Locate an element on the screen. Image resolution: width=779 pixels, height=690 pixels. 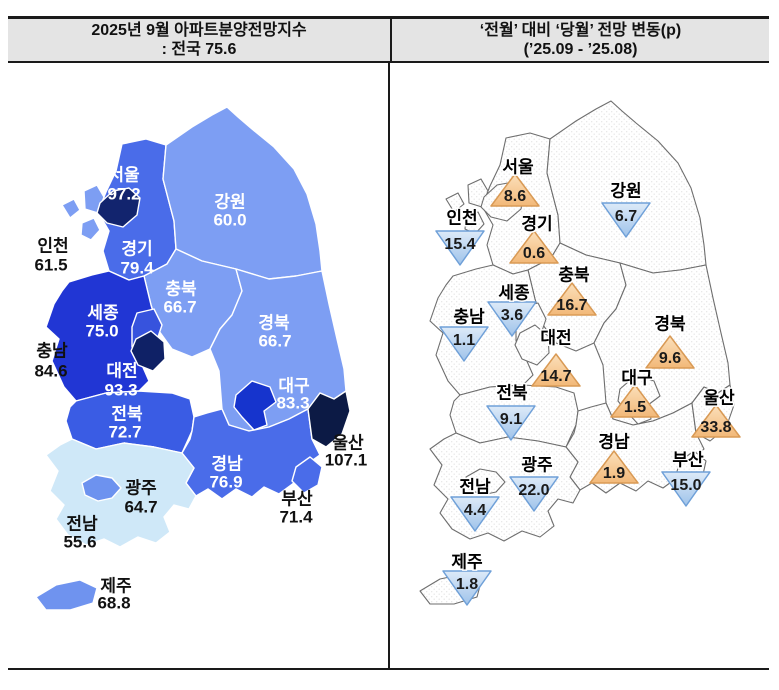
up-triangle-daegu is located at coordinates (635, 401).